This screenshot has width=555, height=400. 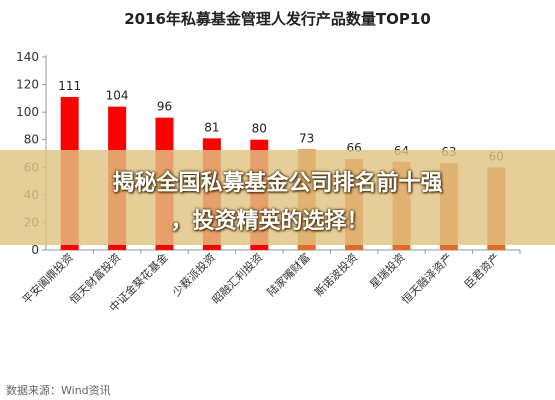 What do you see at coordinates (27, 57) in the screenshot?
I see `y-tick-label: 140` at bounding box center [27, 57].